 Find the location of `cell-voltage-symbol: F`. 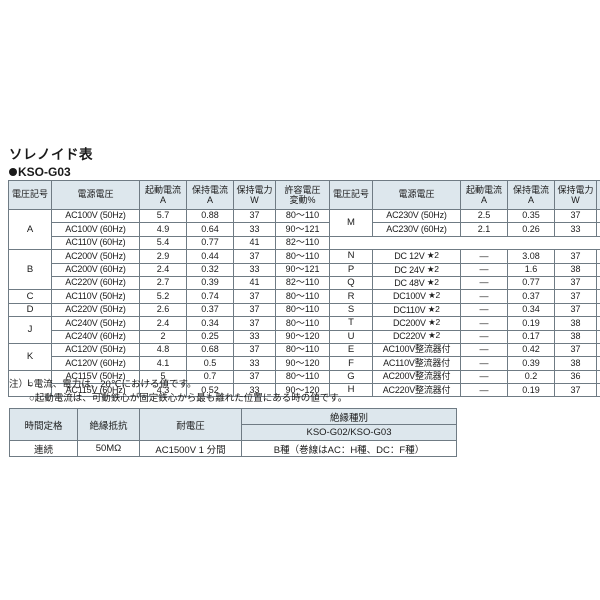

cell-voltage-symbol: F is located at coordinates (351, 363).